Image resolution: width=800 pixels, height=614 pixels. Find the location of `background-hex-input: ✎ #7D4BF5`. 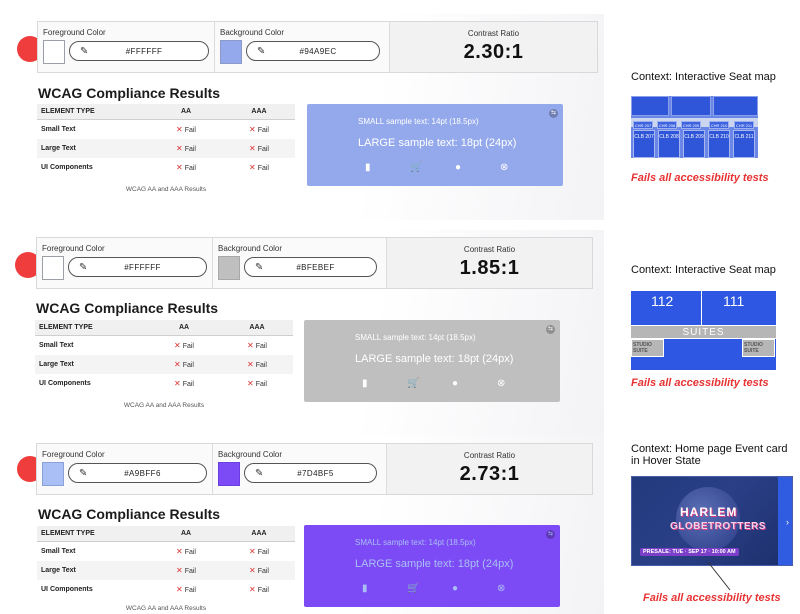

background-hex-input: ✎ #7D4BF5 is located at coordinates (310, 473).